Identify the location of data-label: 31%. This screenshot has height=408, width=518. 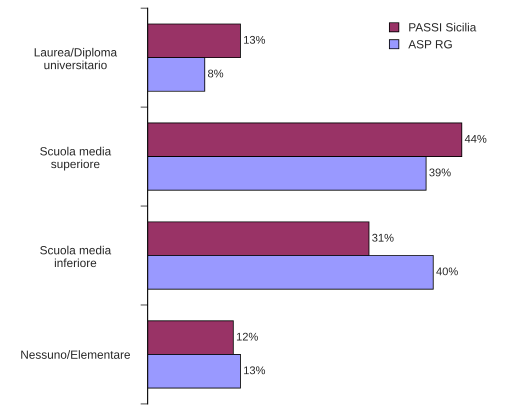
(383, 238).